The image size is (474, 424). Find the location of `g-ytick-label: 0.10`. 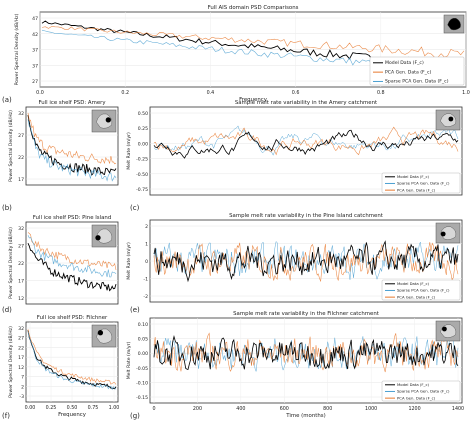

g-ytick-label: 0.10 is located at coordinates (143, 325).